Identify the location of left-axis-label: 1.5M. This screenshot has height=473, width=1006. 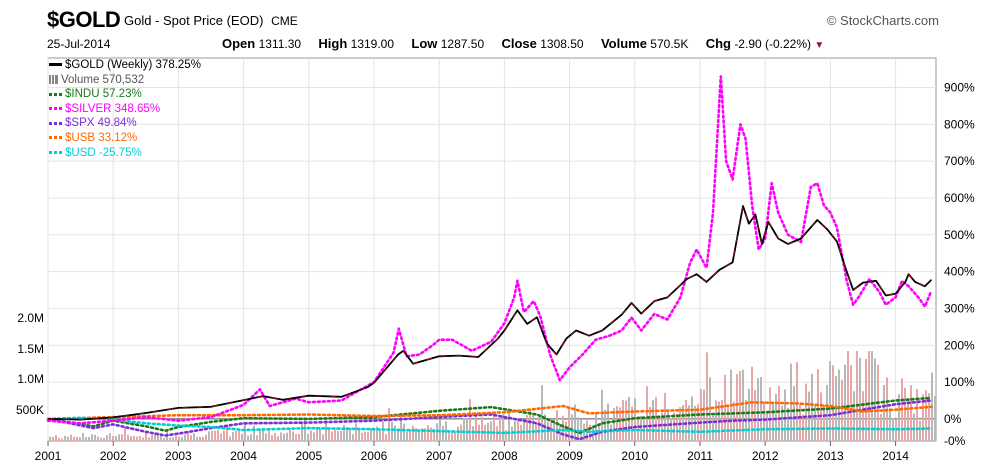
(30, 349).